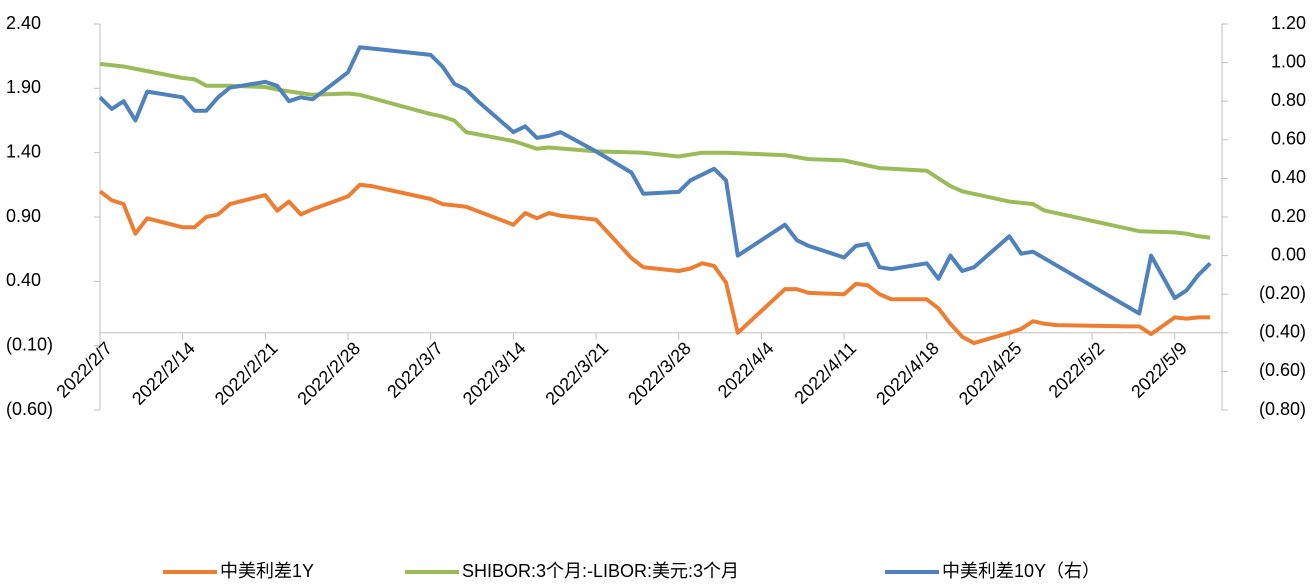 The width and height of the screenshot is (1314, 585). What do you see at coordinates (1077, 370) in the screenshot?
I see `x-tick-label: 2022/5/2` at bounding box center [1077, 370].